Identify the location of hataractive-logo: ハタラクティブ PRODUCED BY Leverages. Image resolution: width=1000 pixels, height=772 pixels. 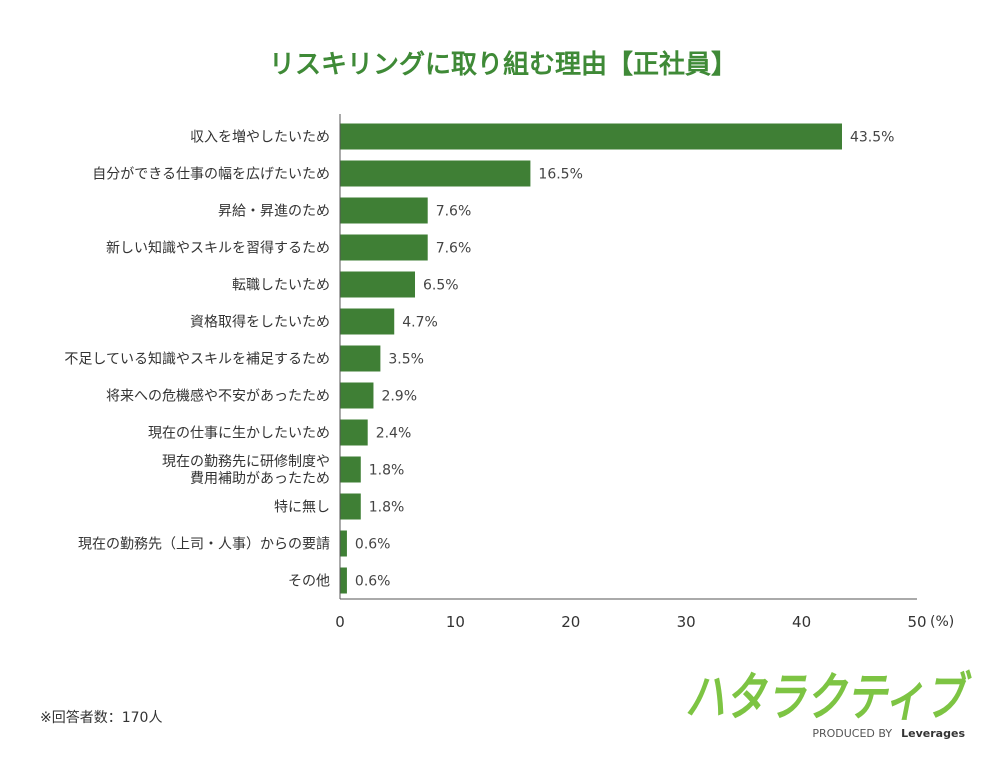
(828, 704).